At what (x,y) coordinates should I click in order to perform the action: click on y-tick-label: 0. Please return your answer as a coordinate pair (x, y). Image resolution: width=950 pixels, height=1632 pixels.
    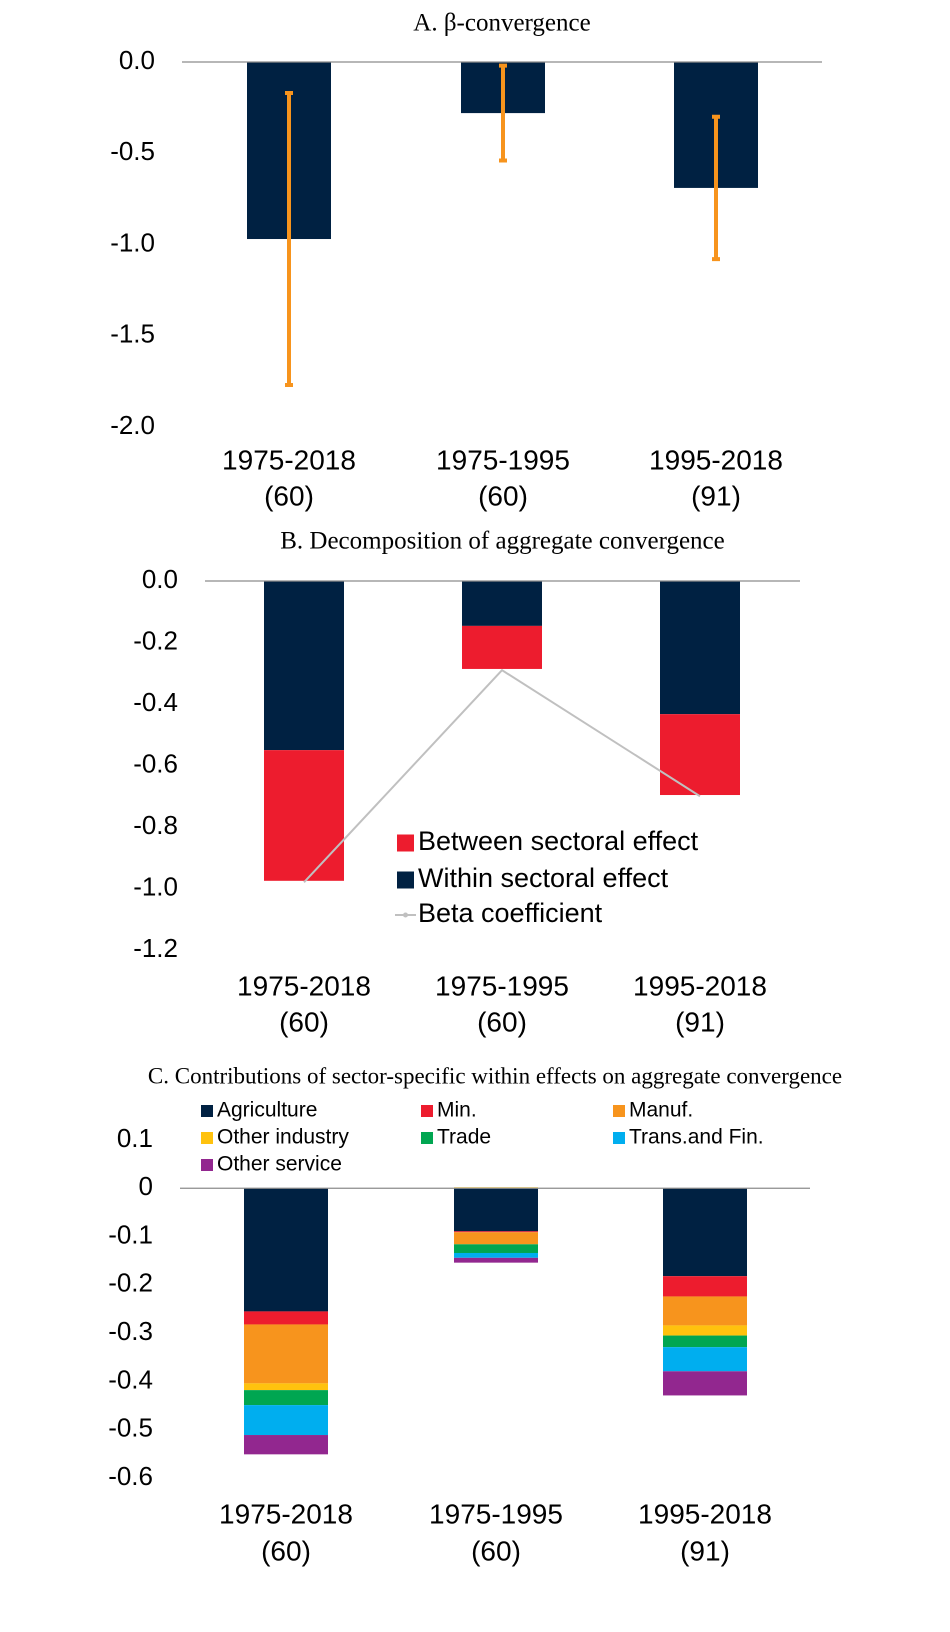
    Looking at the image, I should click on (146, 1186).